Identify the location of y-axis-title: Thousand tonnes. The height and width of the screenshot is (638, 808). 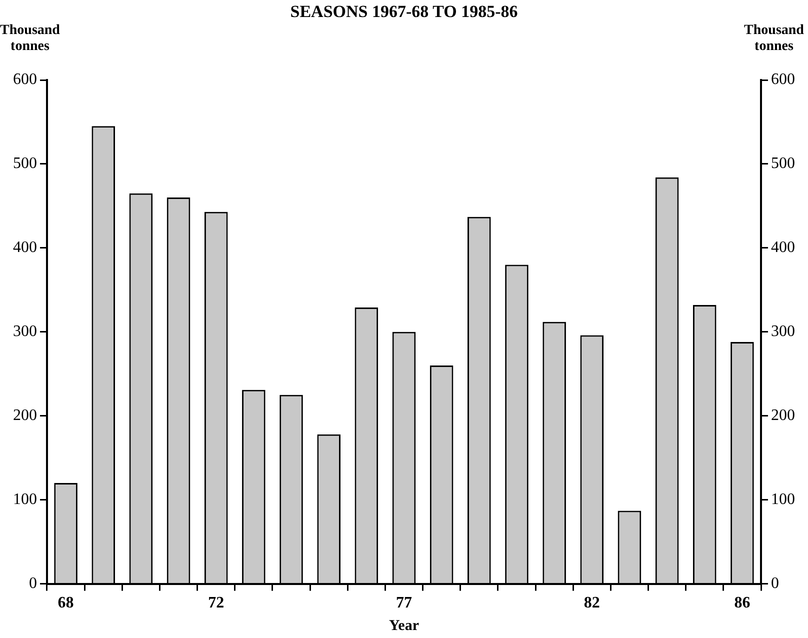
(30, 38).